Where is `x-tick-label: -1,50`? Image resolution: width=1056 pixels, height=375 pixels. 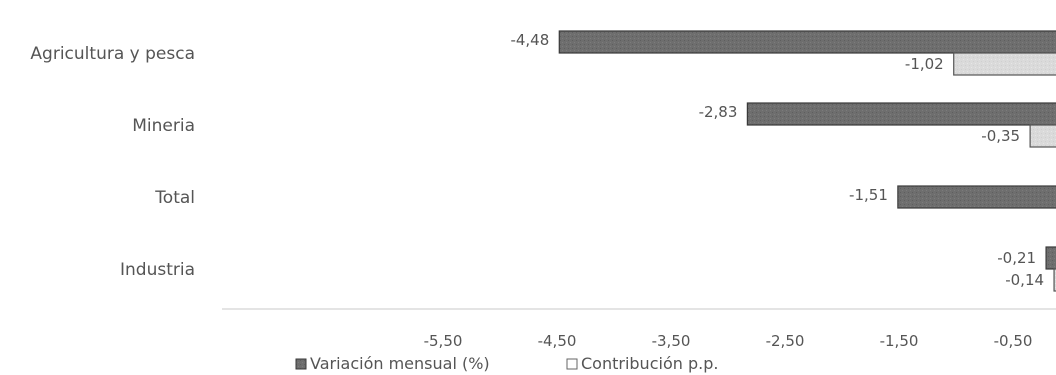
x-tick-label: -1,50 is located at coordinates (899, 341).